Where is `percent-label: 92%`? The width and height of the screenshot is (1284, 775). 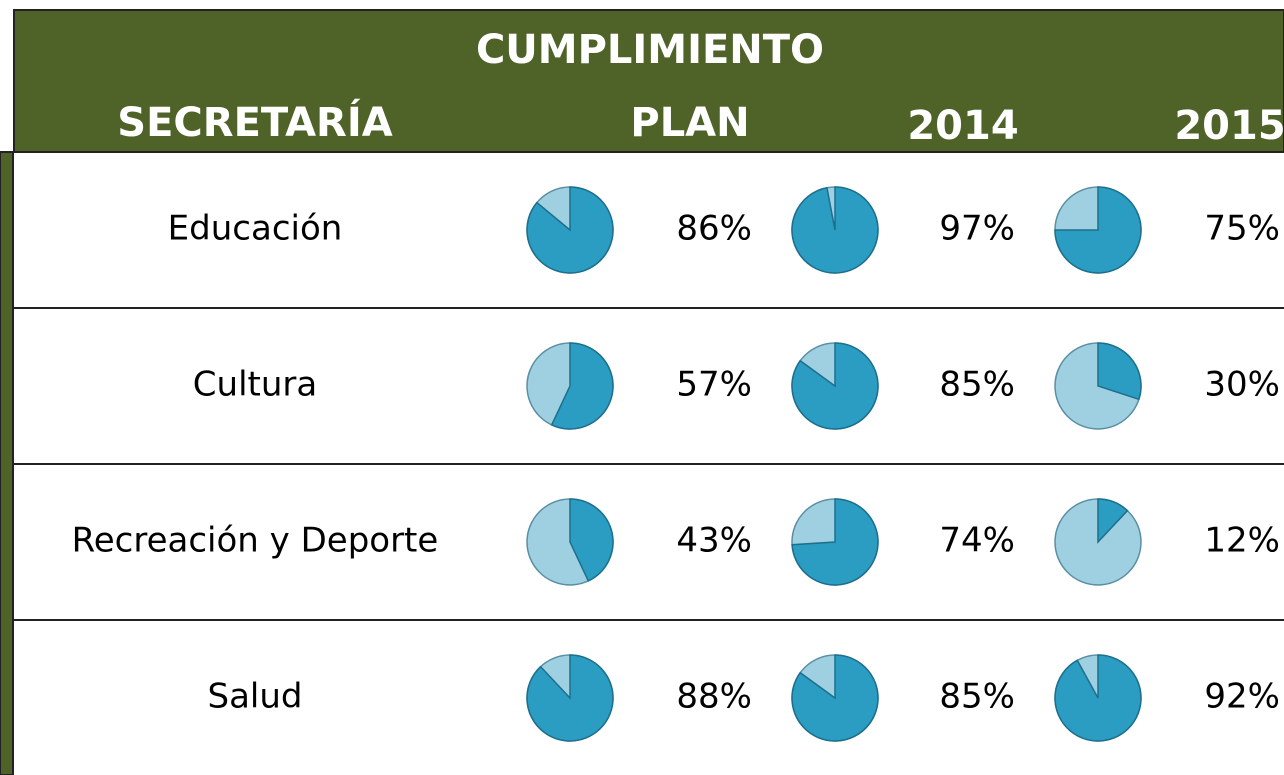
percent-label: 92% is located at coordinates (1242, 697).